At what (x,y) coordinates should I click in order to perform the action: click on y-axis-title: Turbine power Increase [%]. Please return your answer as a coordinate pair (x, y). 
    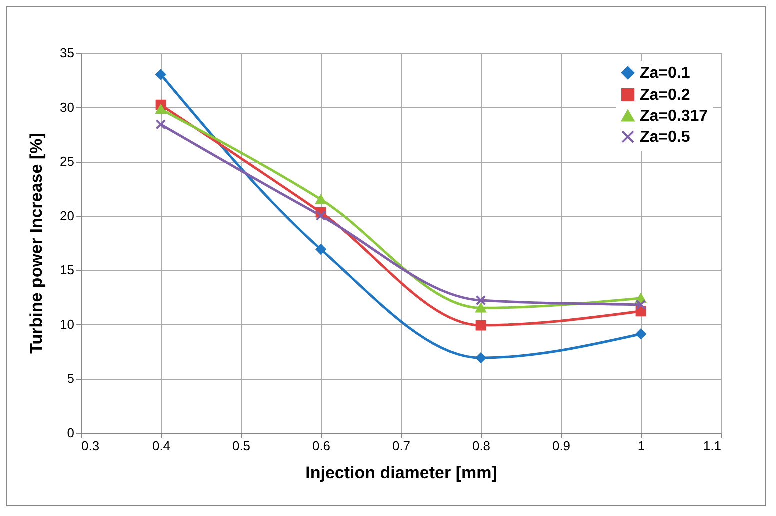
    Looking at the image, I should click on (36, 243).